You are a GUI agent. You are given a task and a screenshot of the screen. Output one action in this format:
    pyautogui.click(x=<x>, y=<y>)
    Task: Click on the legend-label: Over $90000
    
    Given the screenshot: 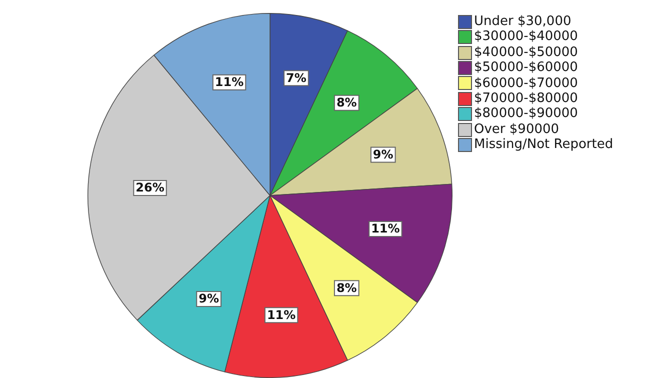 What is the action you would take?
    pyautogui.click(x=517, y=130)
    